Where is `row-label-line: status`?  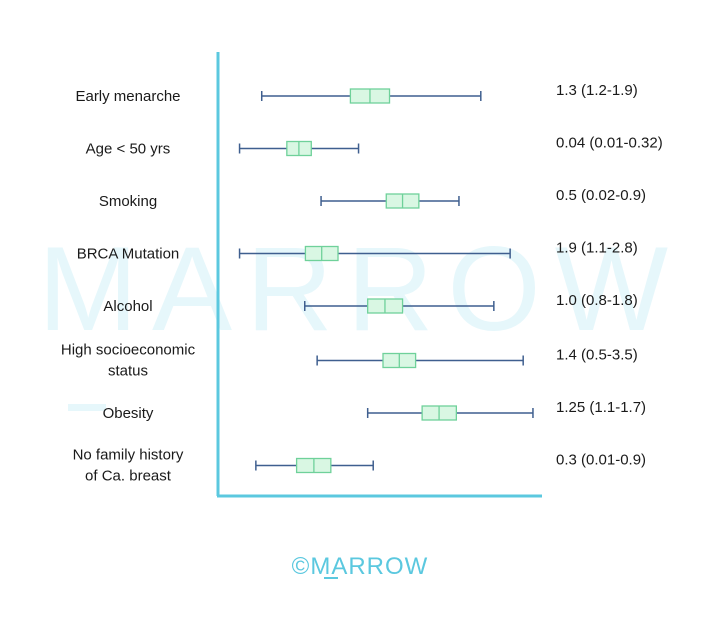 row-label-line: status is located at coordinates (128, 371).